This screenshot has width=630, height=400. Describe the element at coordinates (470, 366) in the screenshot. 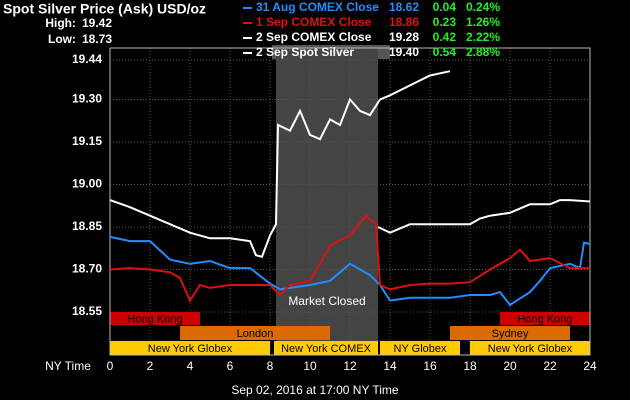

I see `x-tick-label: 18` at that location.